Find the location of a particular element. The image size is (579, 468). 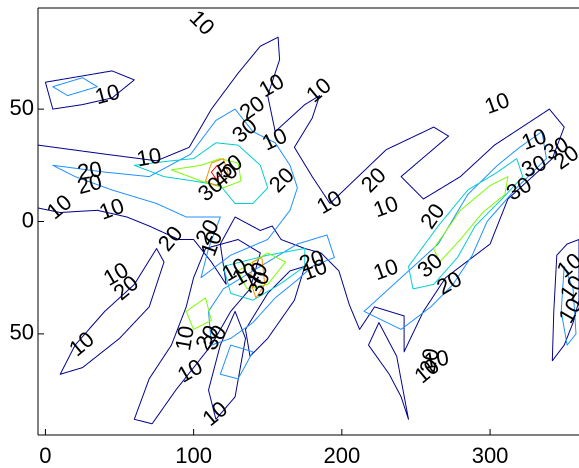

y-ticks: 50 0 50 is located at coordinates (27, 220).